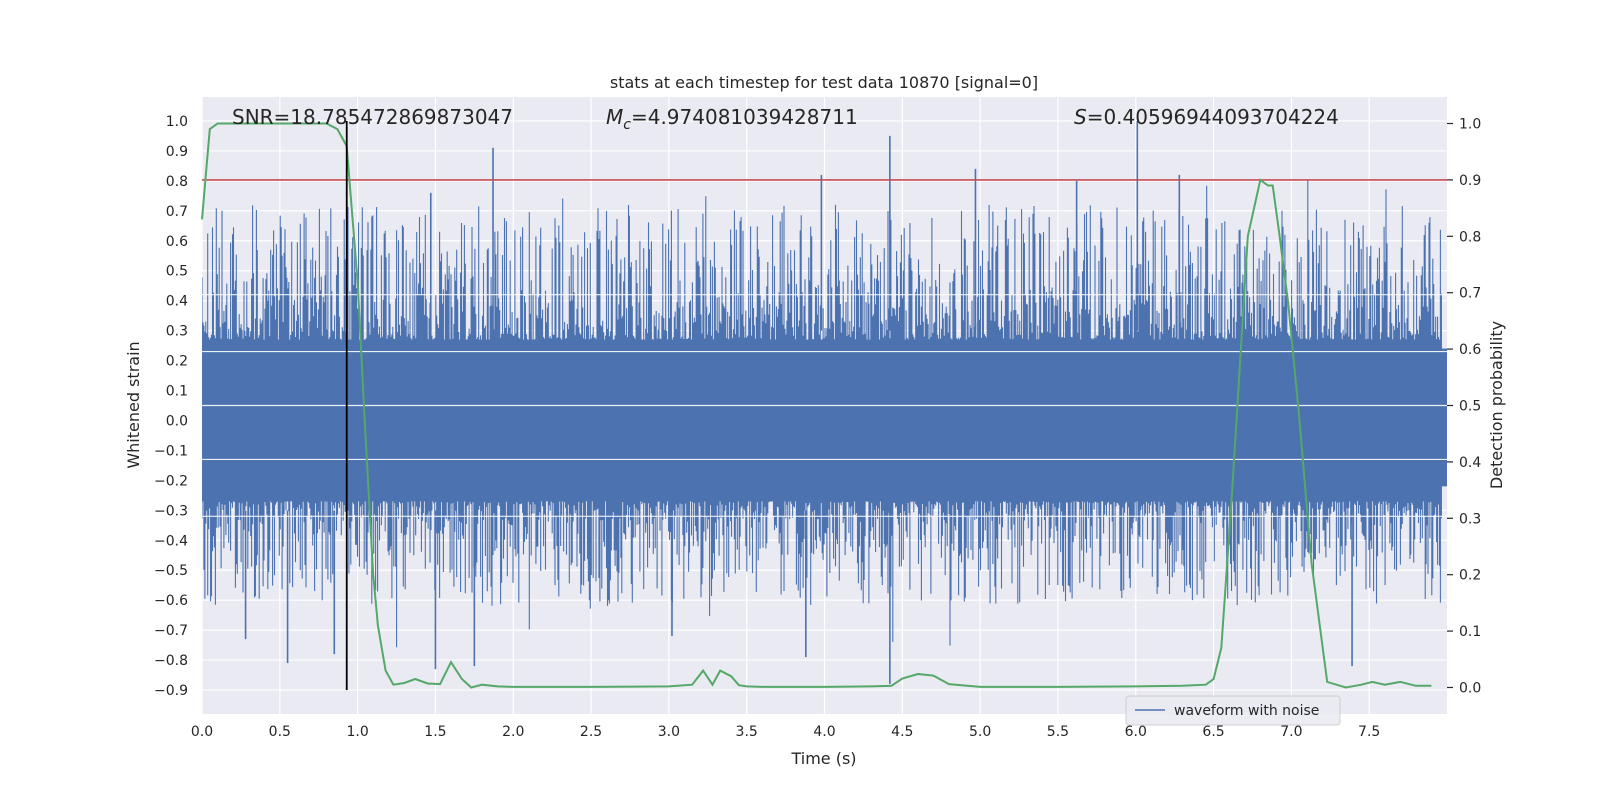 This screenshot has width=1600, height=800. What do you see at coordinates (357, 732) in the screenshot?
I see `x-tick-label: 1.0` at bounding box center [357, 732].